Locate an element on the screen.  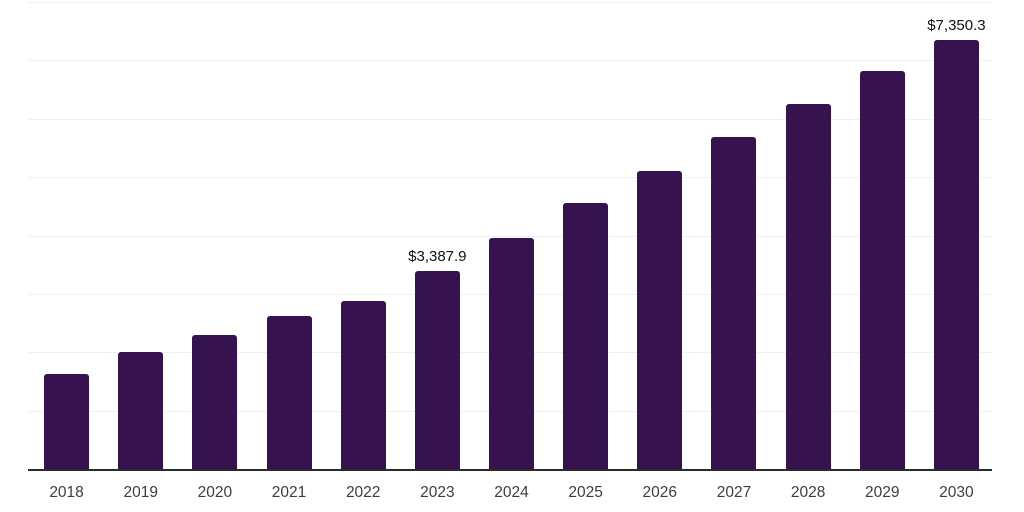
x-tick-label-2029: 2029 is located at coordinates (882, 492).